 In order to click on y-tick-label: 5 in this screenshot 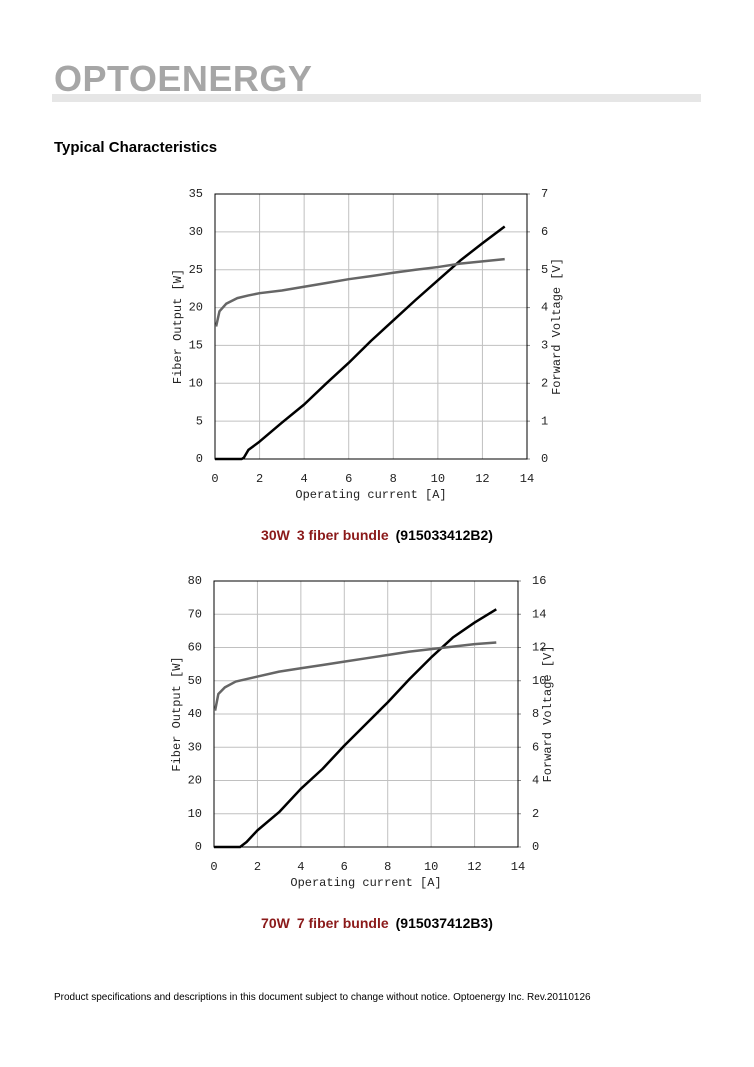, I will do `click(199, 421)`.